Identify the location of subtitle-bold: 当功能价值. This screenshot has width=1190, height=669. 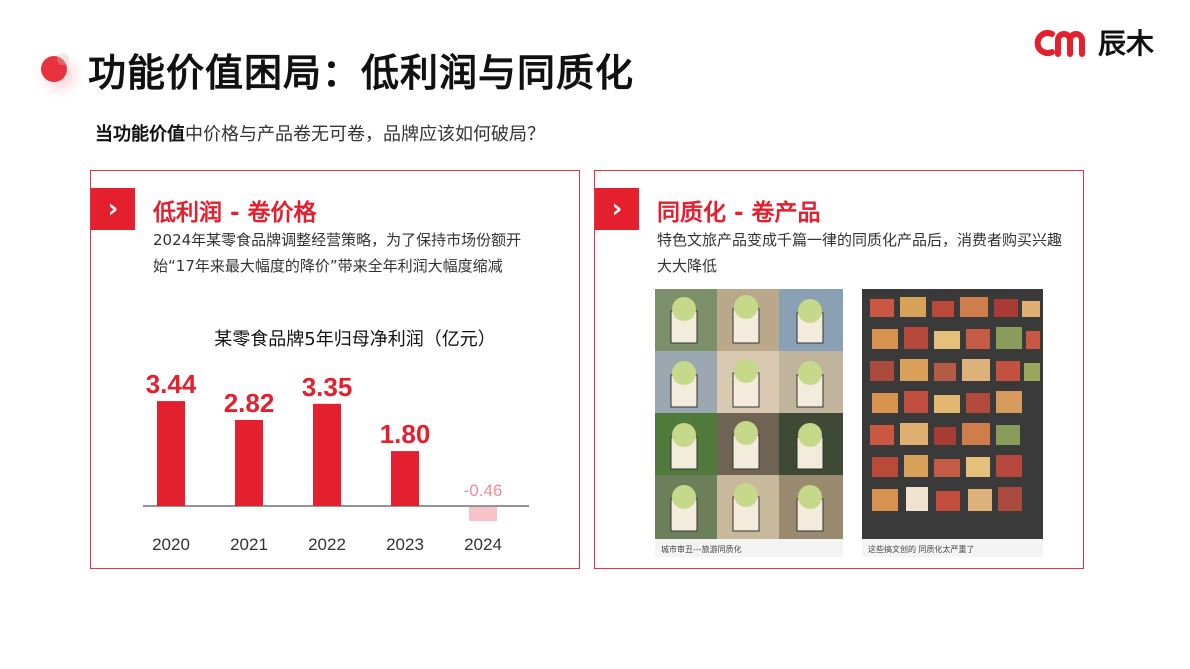
(140, 134).